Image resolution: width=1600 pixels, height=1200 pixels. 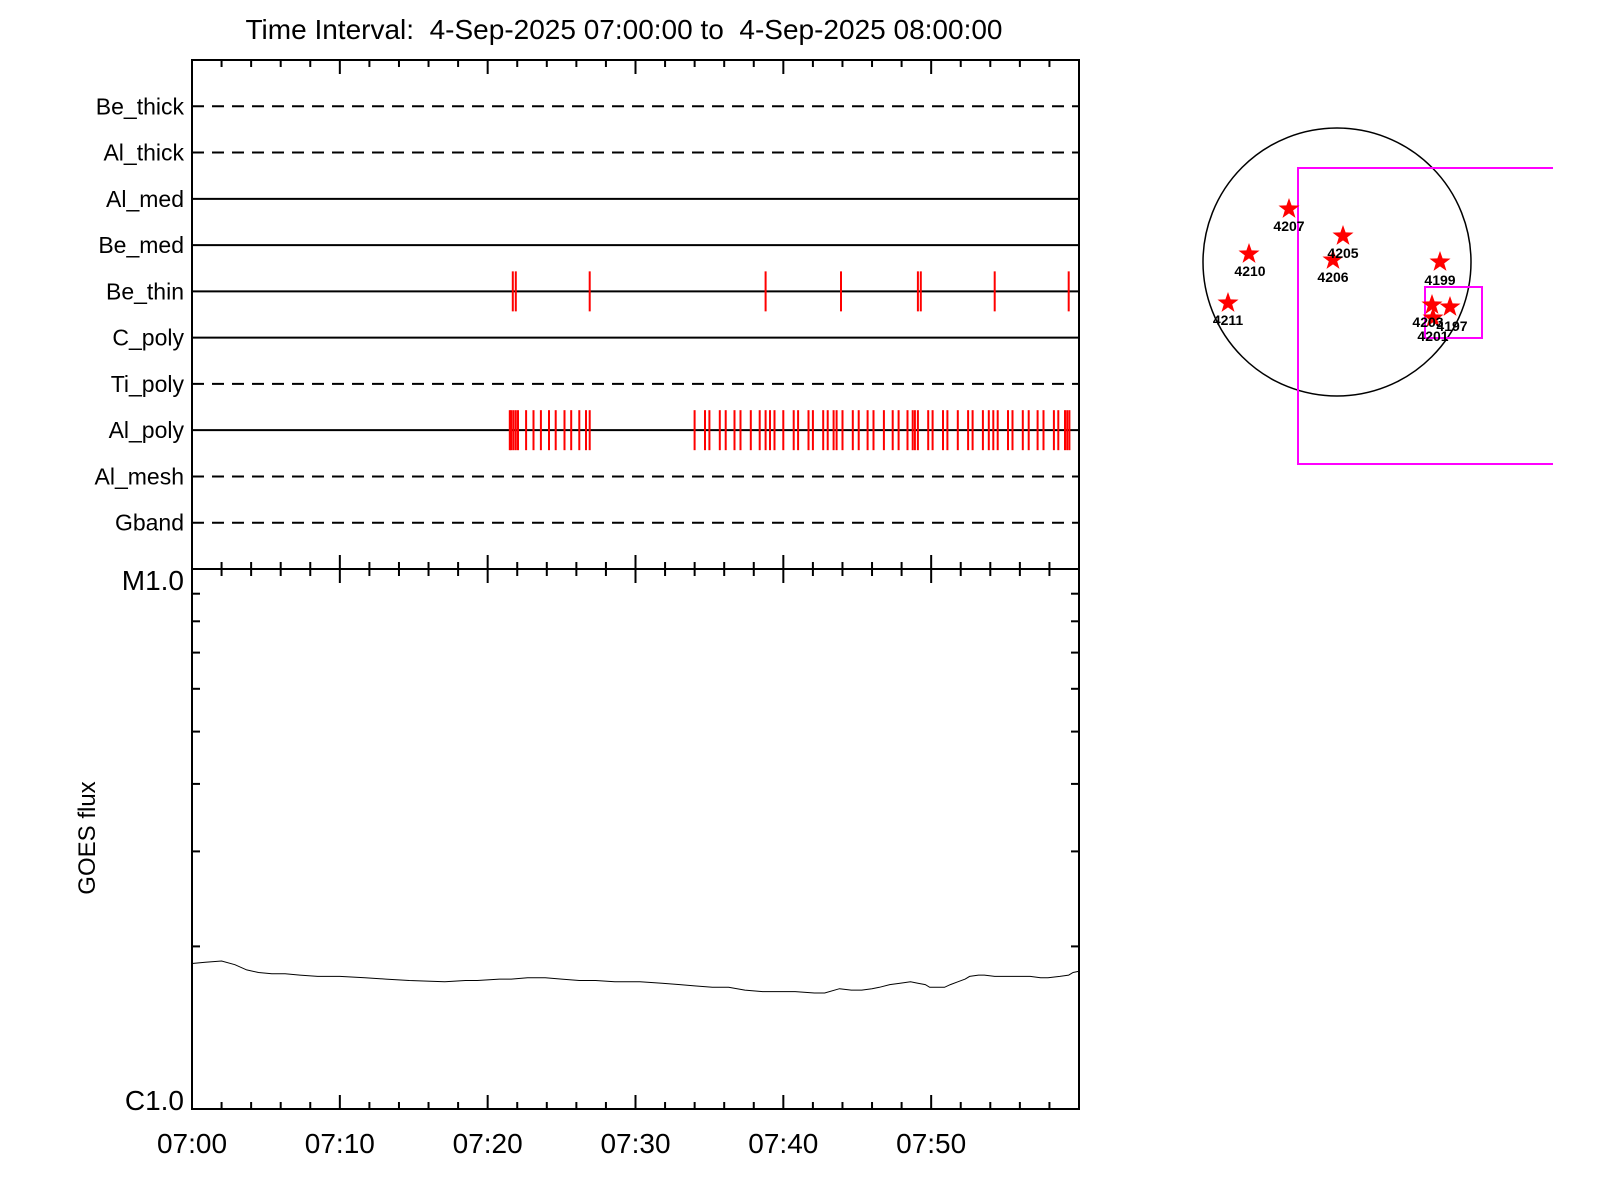 I want to click on goes-flux-curve, so click(x=635, y=977).